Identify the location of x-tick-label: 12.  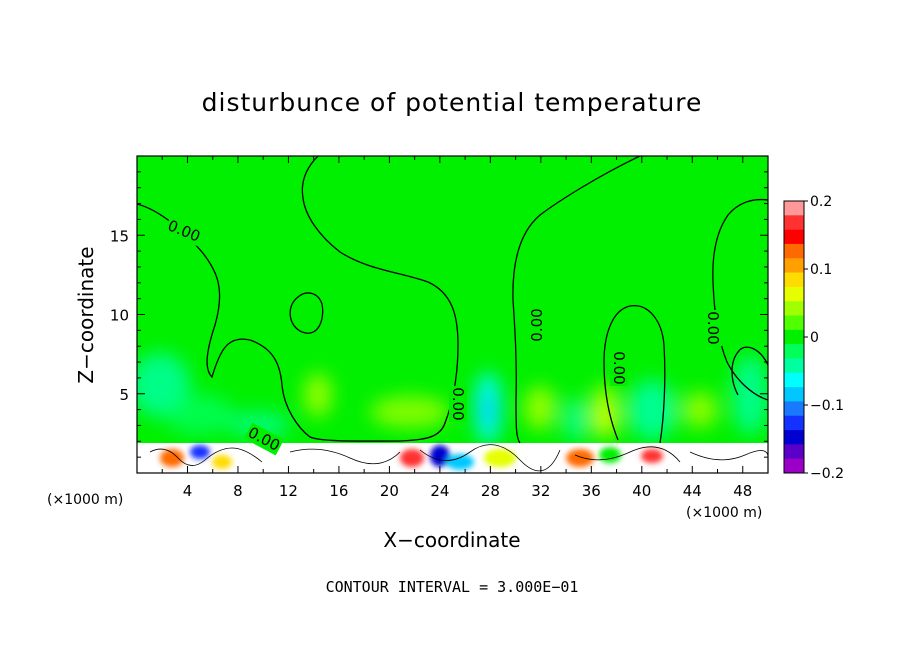
(288, 491).